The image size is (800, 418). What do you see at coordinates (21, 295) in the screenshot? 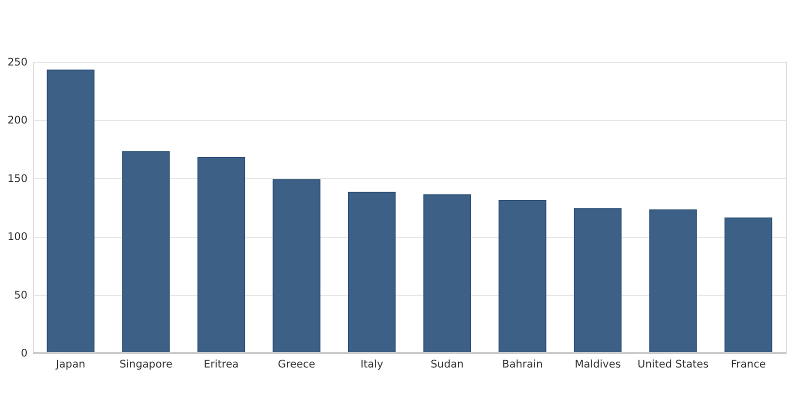
I see `y-tick-label: 50` at bounding box center [21, 295].